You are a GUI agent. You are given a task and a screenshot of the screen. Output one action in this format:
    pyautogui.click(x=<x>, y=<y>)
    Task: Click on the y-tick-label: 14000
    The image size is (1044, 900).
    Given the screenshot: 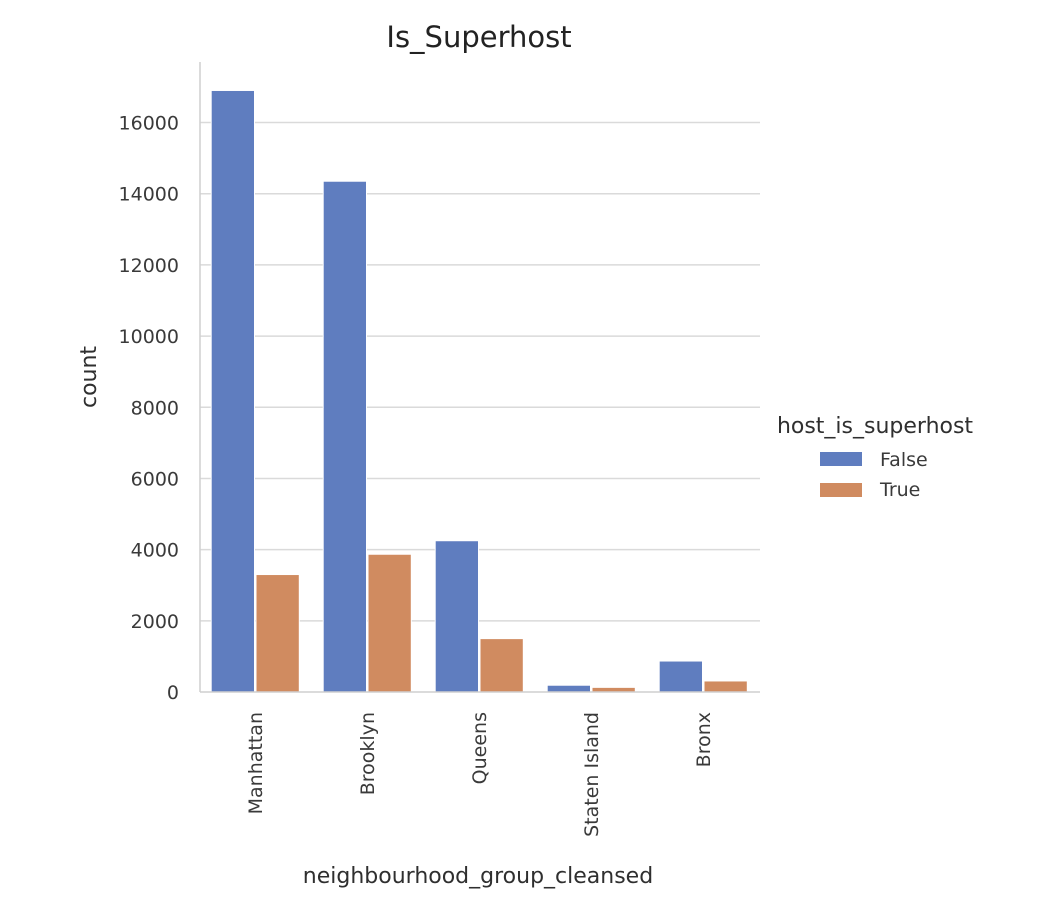 What is the action you would take?
    pyautogui.click(x=149, y=195)
    